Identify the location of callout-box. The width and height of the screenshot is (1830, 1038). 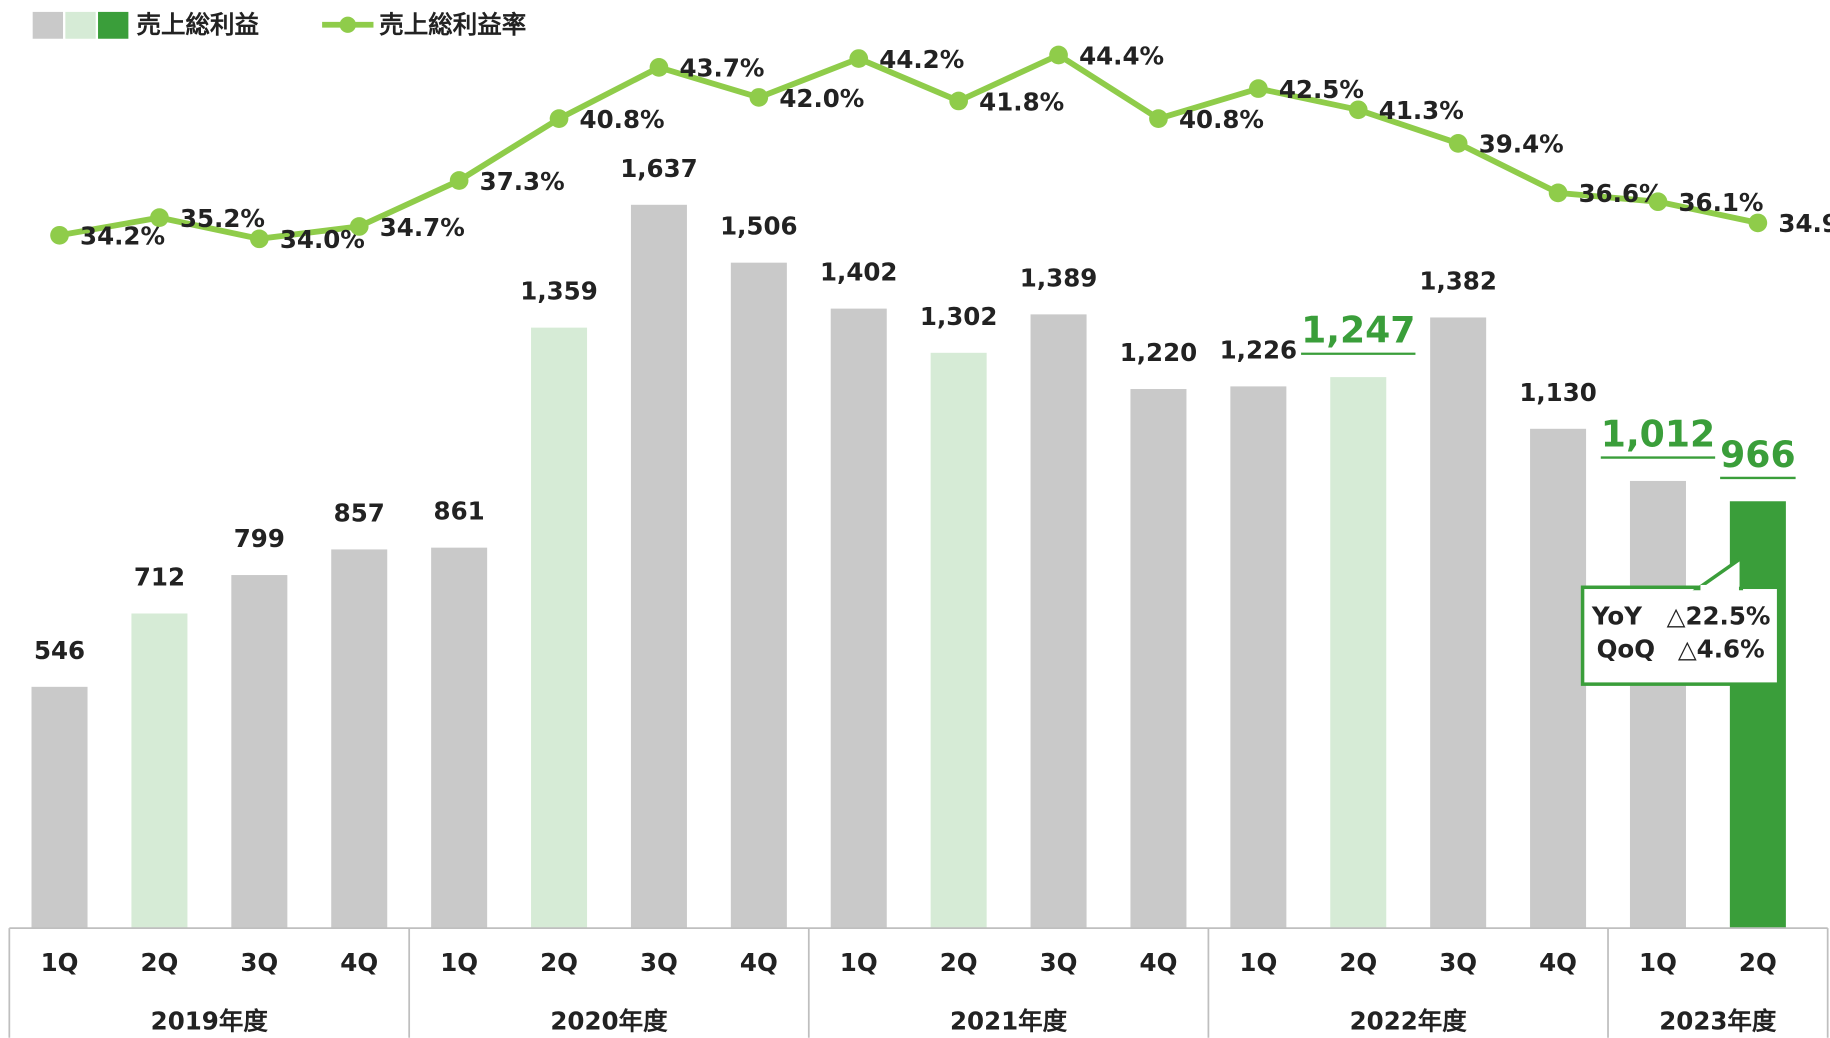
(1680, 635).